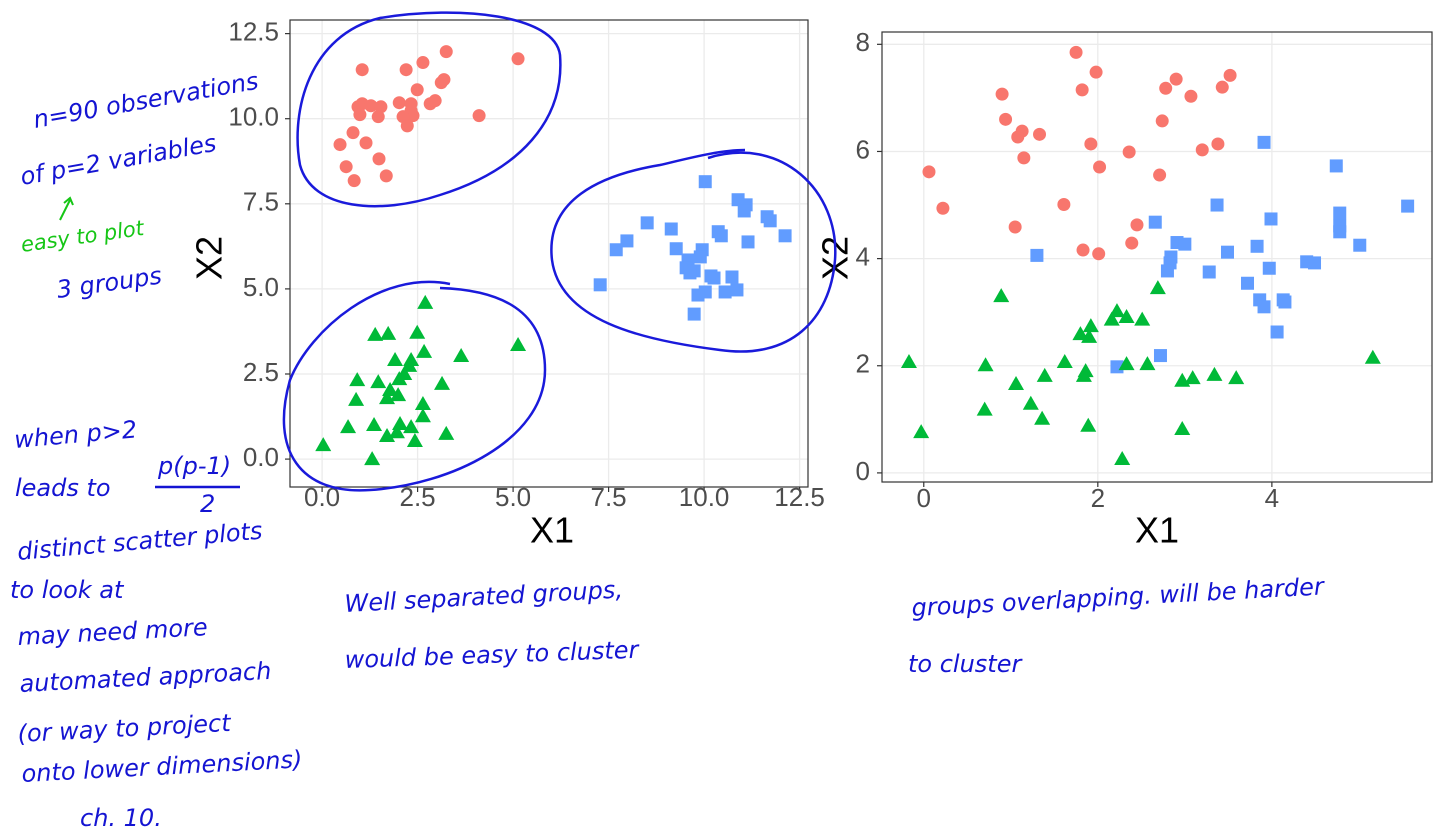 The width and height of the screenshot is (1433, 832). I want to click on note: of p=2 variables, so click(118, 160).